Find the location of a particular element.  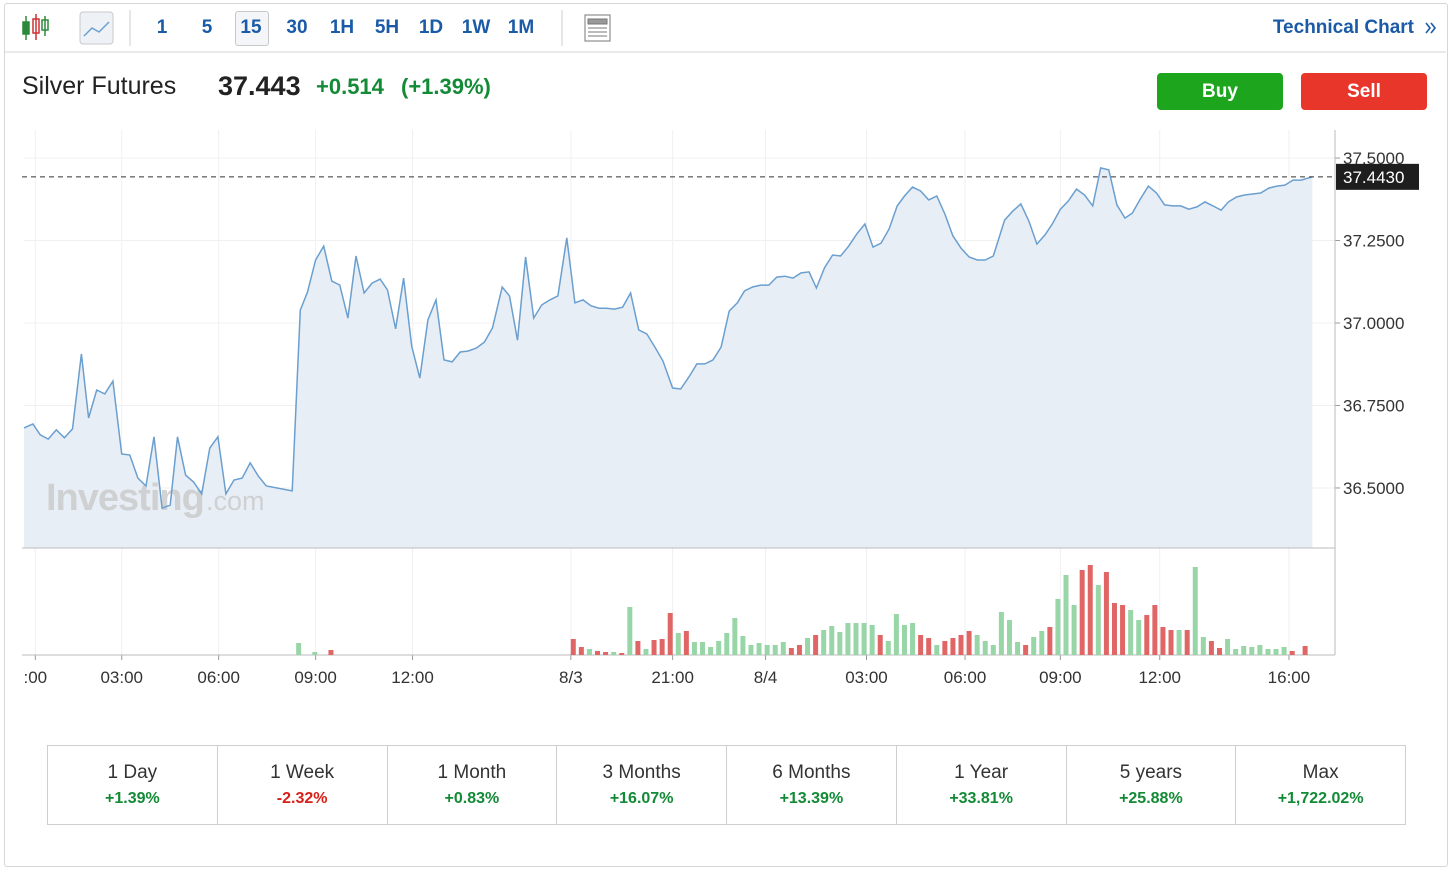

y-tick-label: 36.5000 is located at coordinates (1373, 488).